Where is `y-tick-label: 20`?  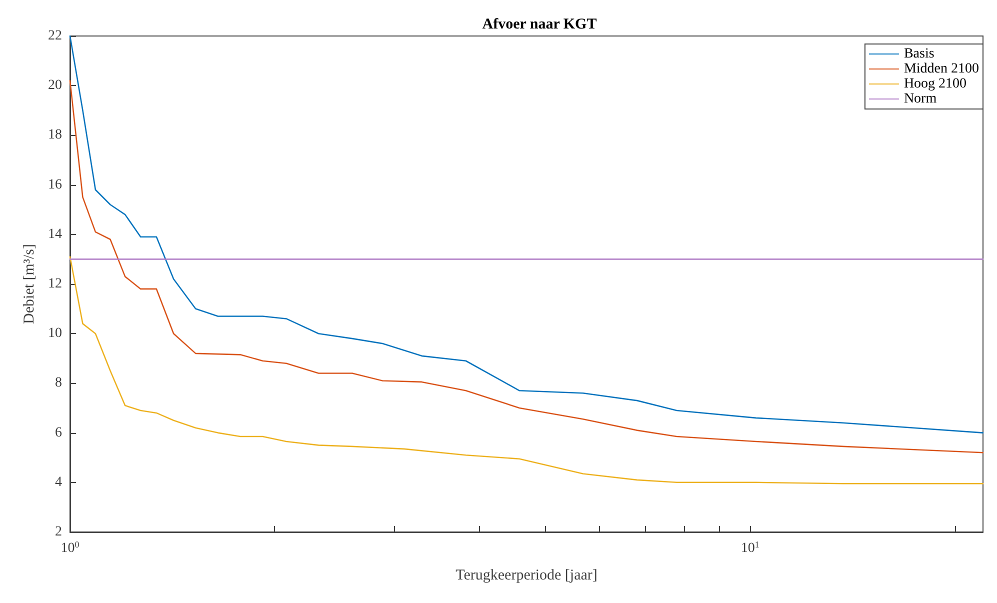
y-tick-label: 20 is located at coordinates (55, 86).